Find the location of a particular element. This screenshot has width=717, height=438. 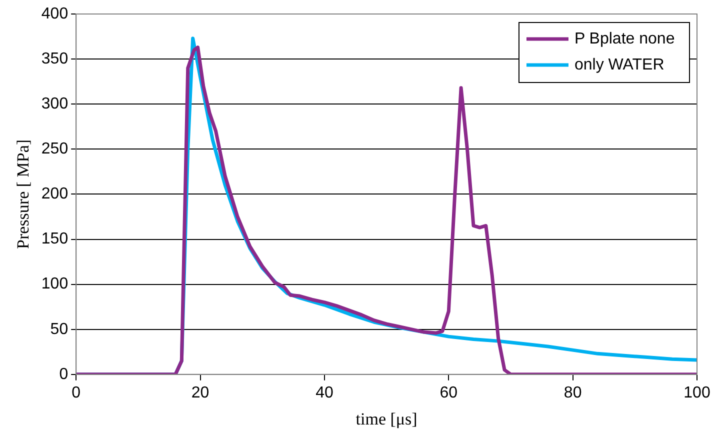

x-tick-label: 20 is located at coordinates (200, 393).